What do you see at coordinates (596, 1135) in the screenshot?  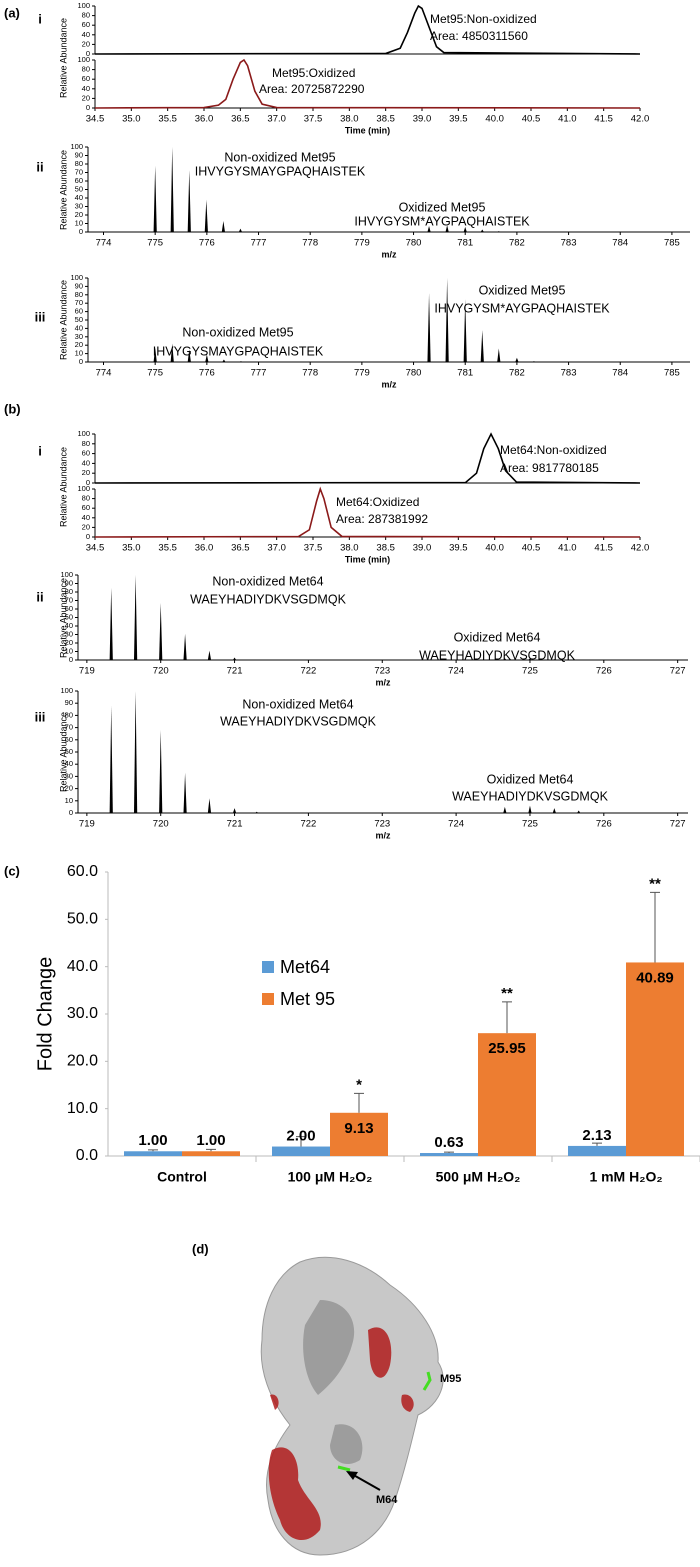 I see `value-label: 2.13` at bounding box center [596, 1135].